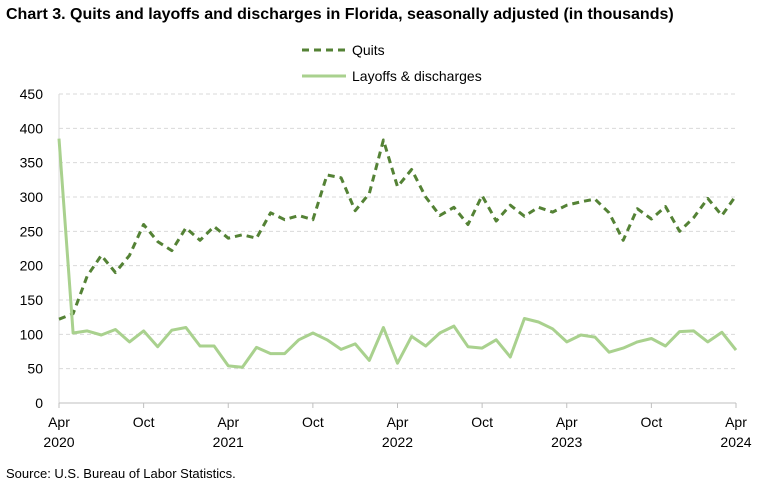 The image size is (780, 488). What do you see at coordinates (39, 403) in the screenshot?
I see `y-tick-label: 0` at bounding box center [39, 403].